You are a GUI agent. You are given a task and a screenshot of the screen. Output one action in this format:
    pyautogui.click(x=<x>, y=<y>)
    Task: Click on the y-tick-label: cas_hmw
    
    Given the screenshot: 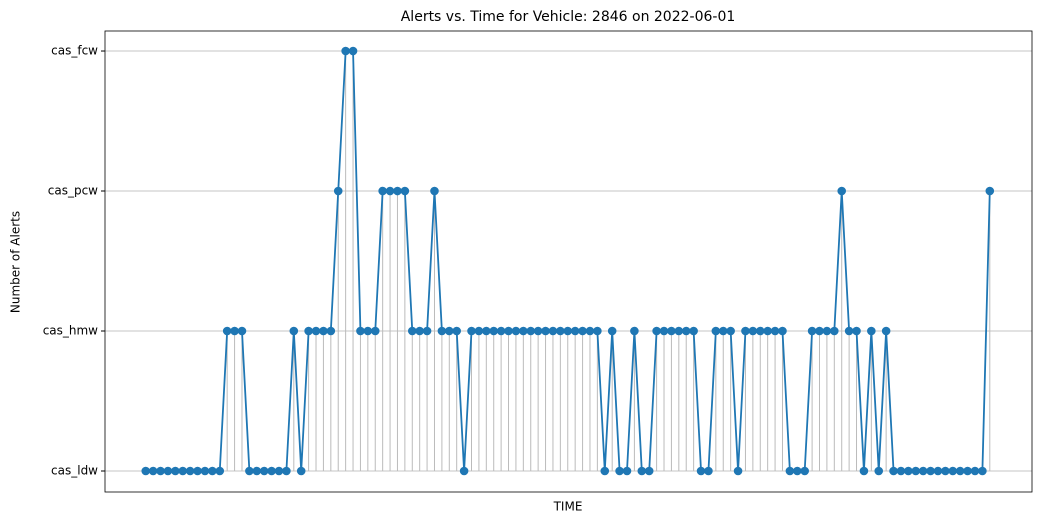 What is the action you would take?
    pyautogui.click(x=70, y=331)
    